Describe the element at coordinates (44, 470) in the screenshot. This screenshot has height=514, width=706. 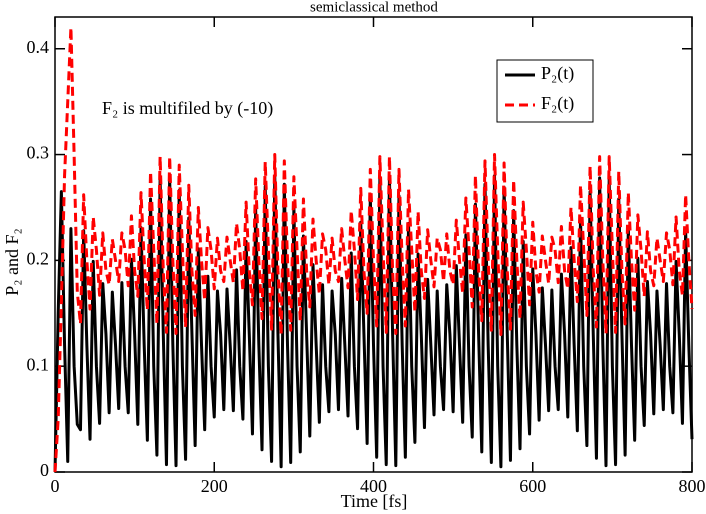
I see `y-tick-label: 0` at that location.